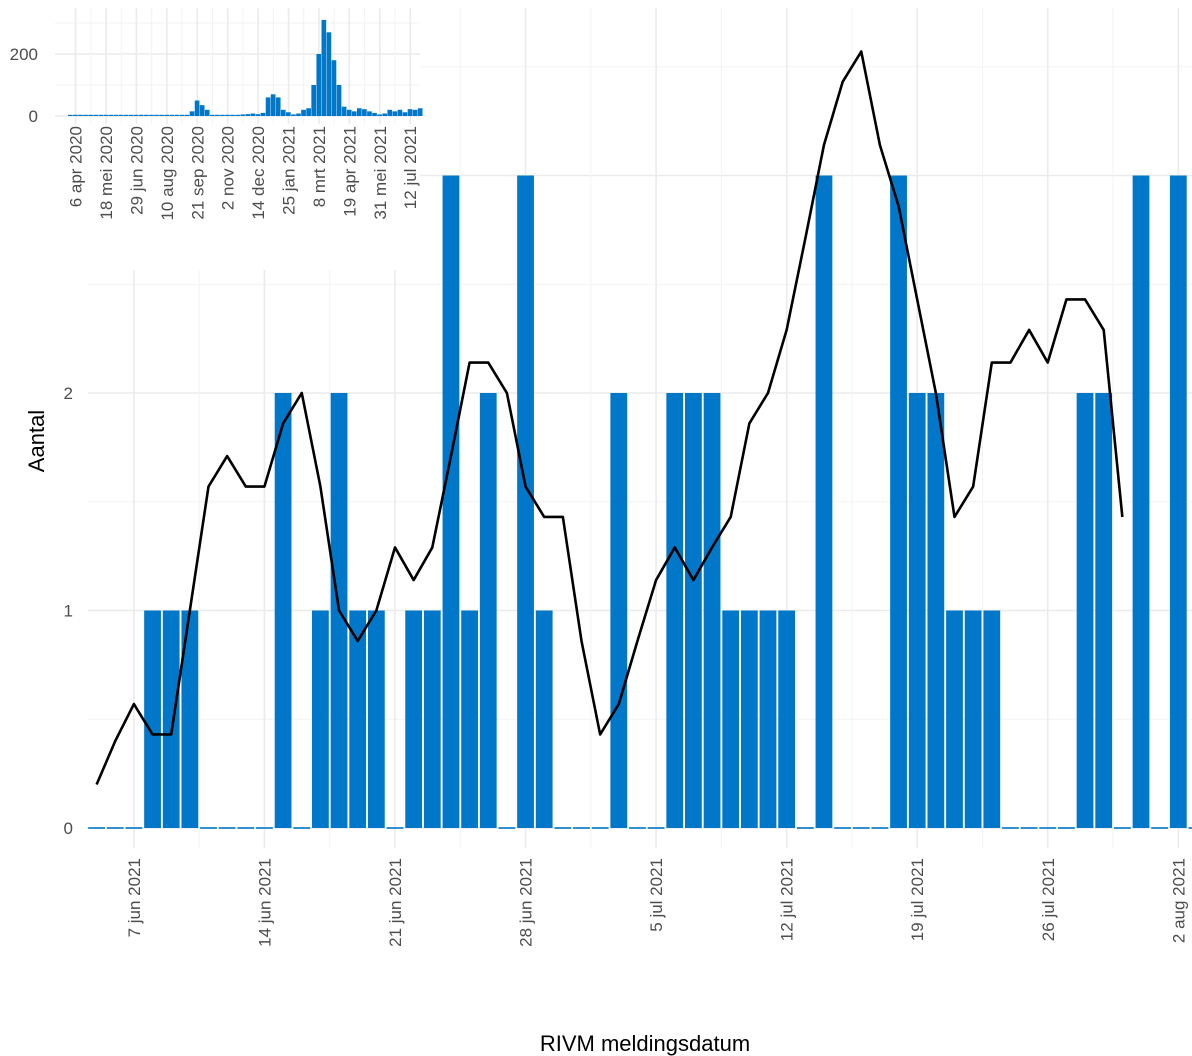  What do you see at coordinates (36, 441) in the screenshot?
I see `y-axis-title: Aantal` at bounding box center [36, 441].